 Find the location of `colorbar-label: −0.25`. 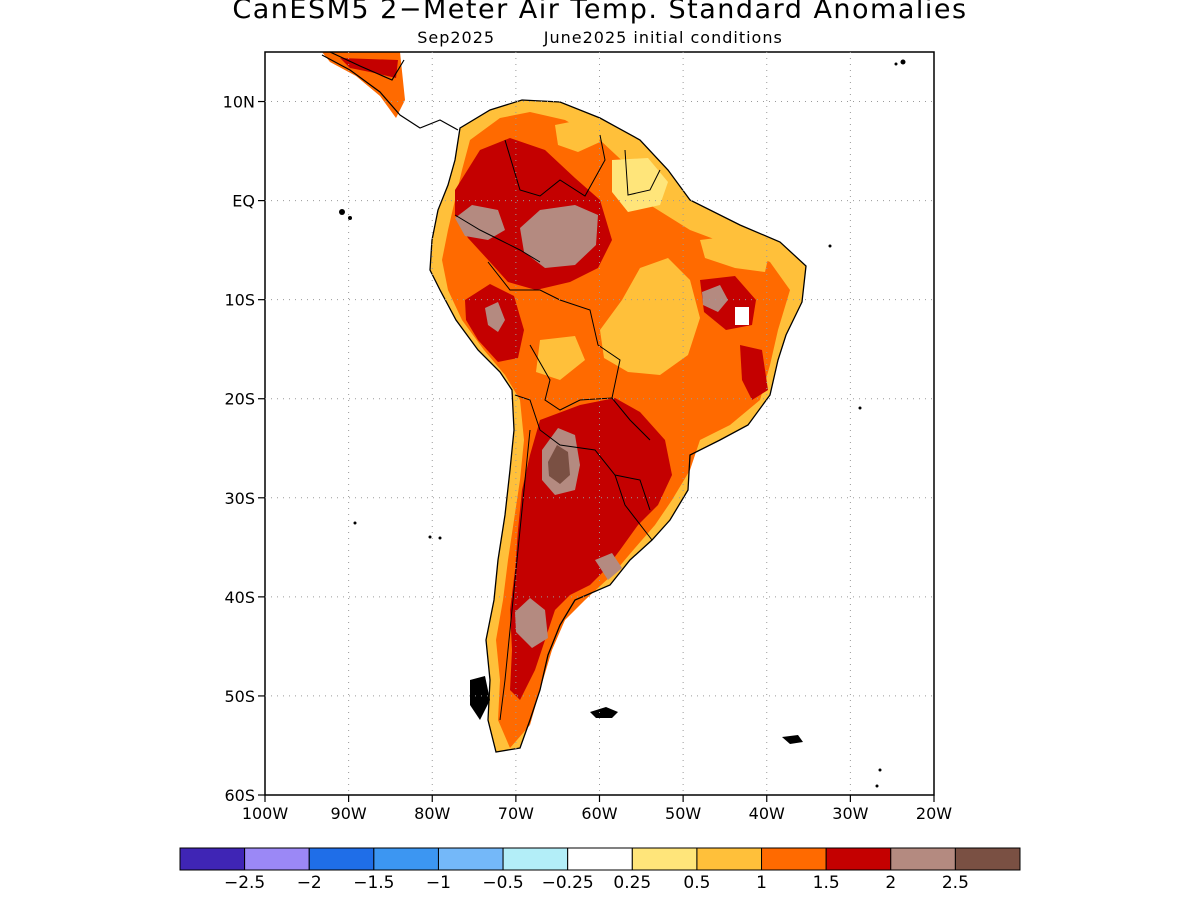

colorbar-label: −0.25 is located at coordinates (568, 883).